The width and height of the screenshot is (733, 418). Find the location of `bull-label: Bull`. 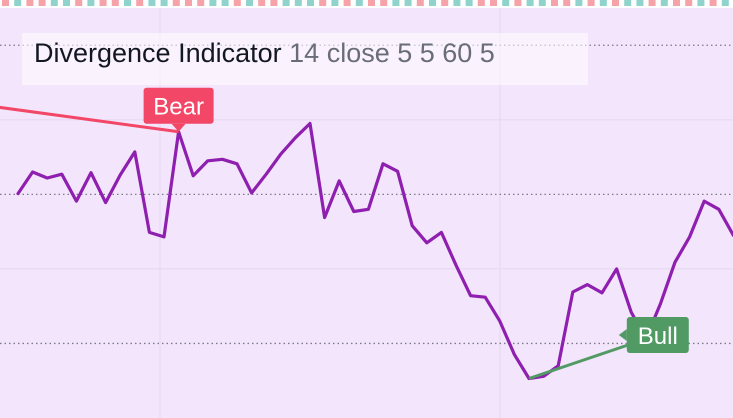

bull-label: Bull is located at coordinates (653, 334).